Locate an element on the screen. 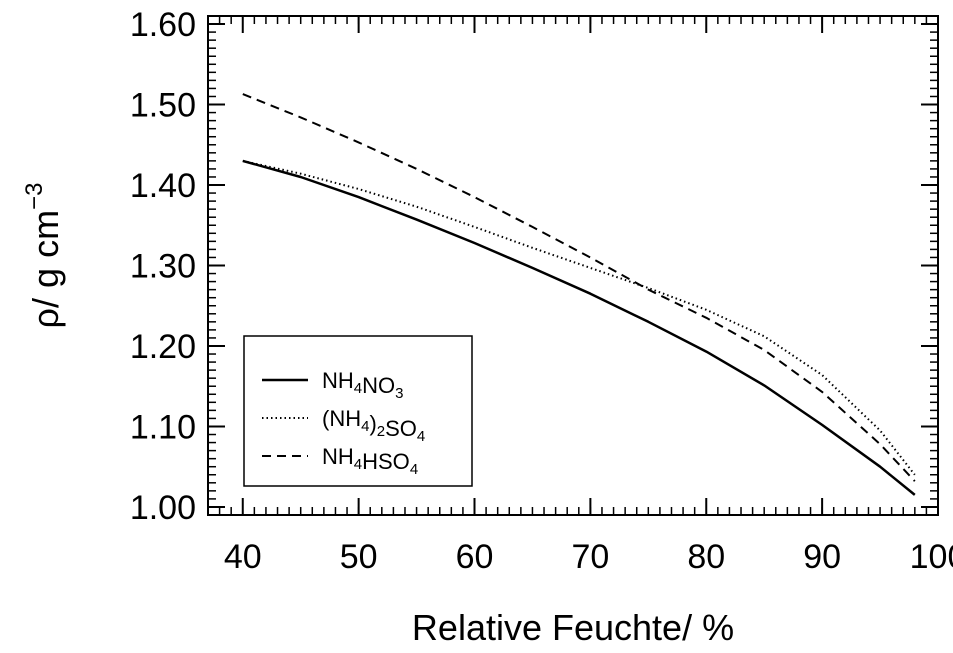  y-tick-label: 1.40 is located at coordinates (163, 186).